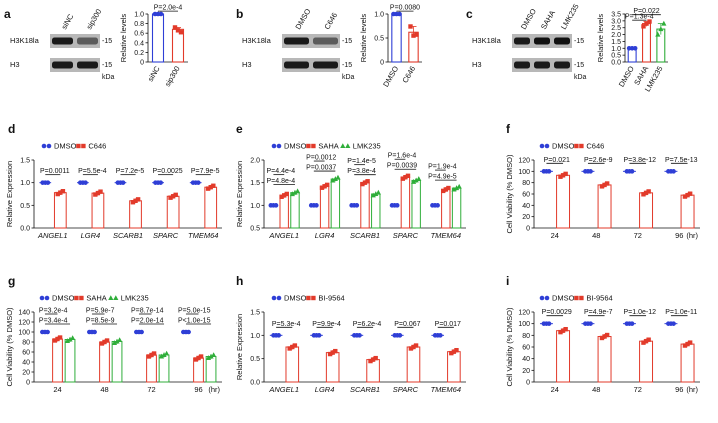 The image size is (718, 423). I want to click on x-tick-label: ANGEL1, so click(283, 235).